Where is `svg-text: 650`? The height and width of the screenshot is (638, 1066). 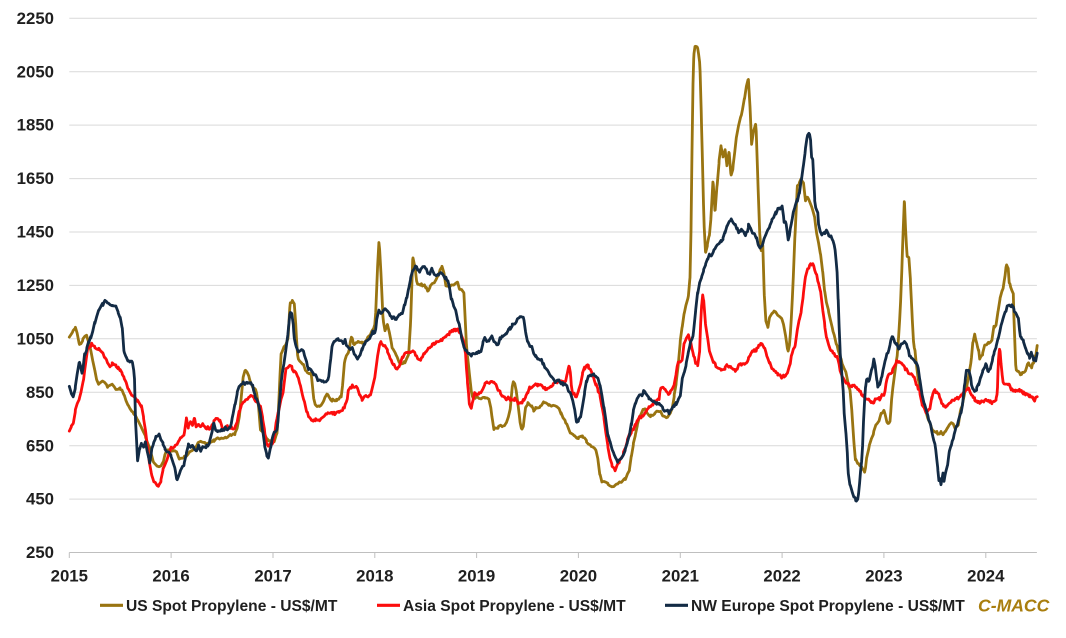 svg-text: 650 is located at coordinates (40, 445).